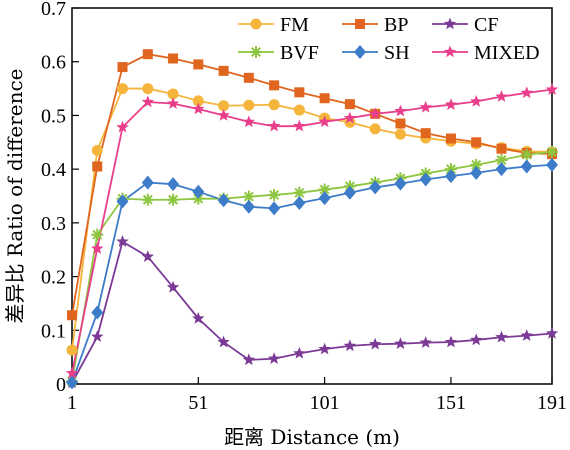 Image resolution: width=570 pixels, height=450 pixels. What do you see at coordinates (273, 25) in the screenshot?
I see `legend-item-fm: FM` at bounding box center [273, 25].